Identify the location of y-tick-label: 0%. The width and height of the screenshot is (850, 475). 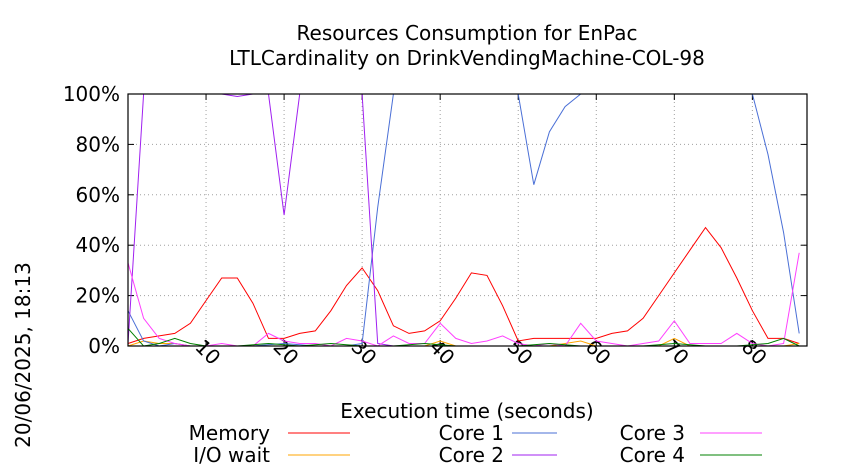
(104, 346).